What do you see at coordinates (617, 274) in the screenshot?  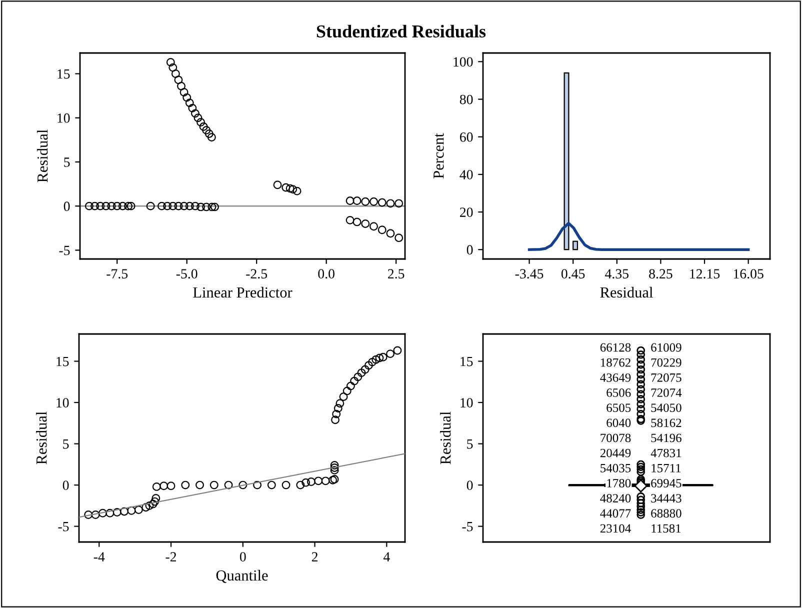 I see `x-tick-label: 4.35` at bounding box center [617, 274].